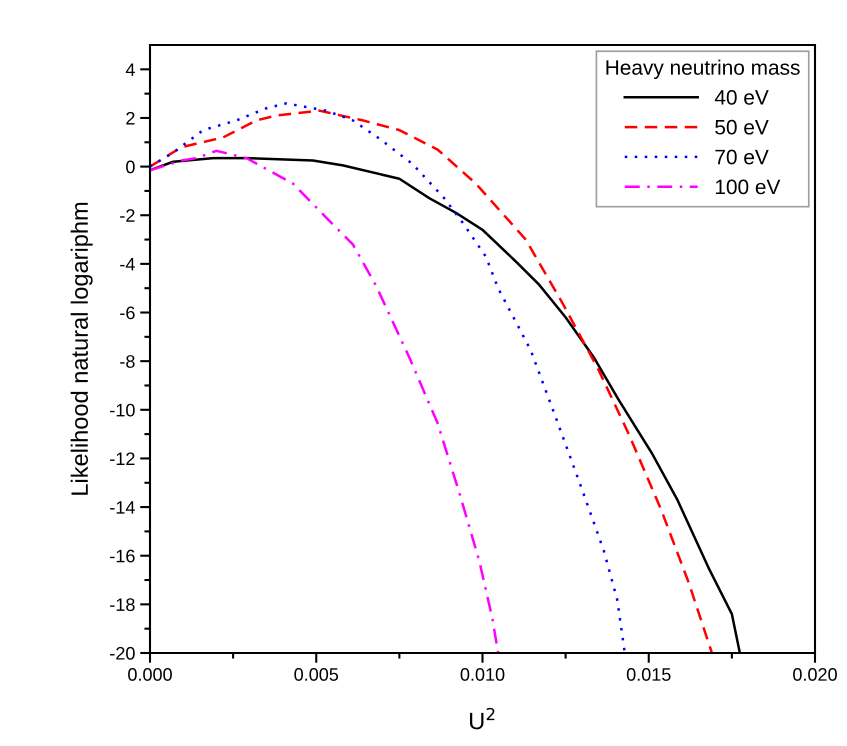  What do you see at coordinates (130, 69) in the screenshot?
I see `y-tick-label: 4` at bounding box center [130, 69].